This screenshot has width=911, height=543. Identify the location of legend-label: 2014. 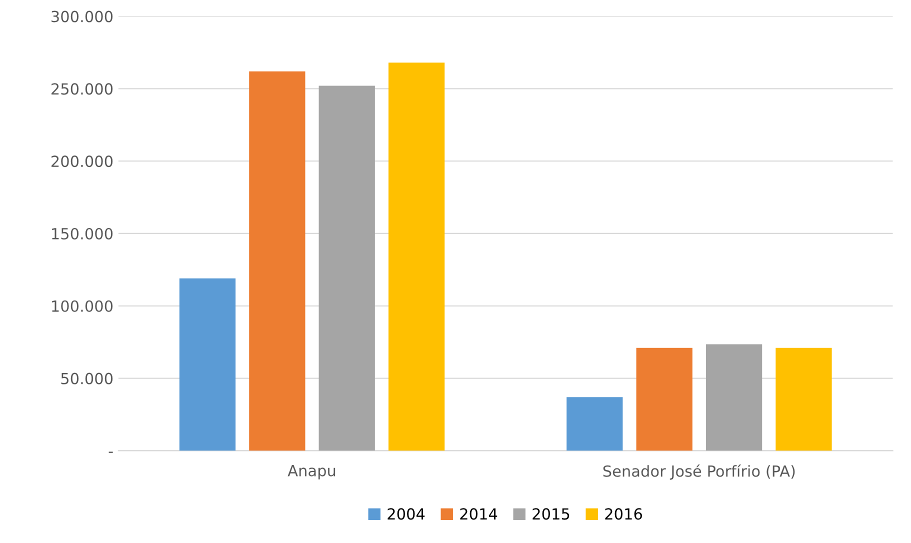
(479, 514).